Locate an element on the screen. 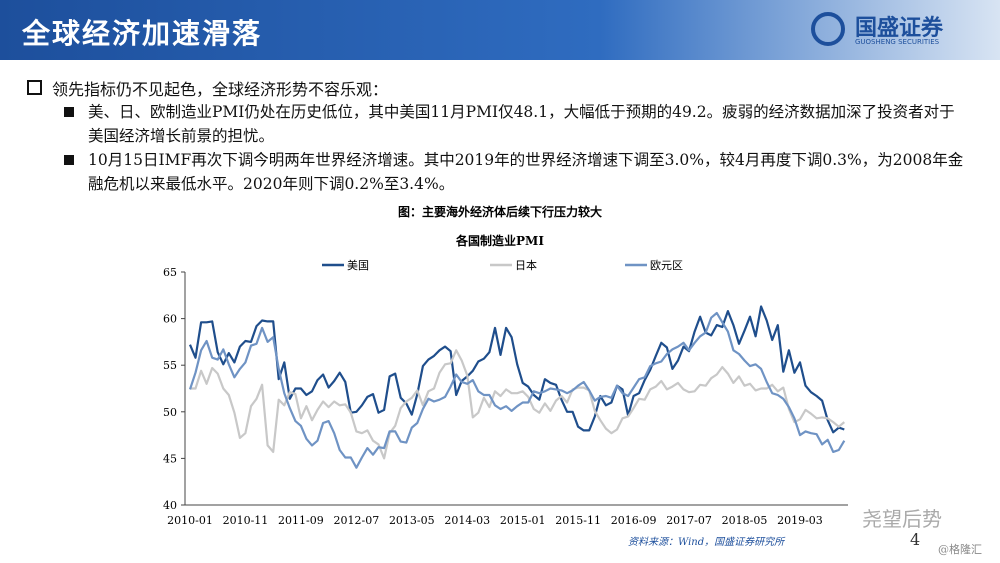 Image resolution: width=1000 pixels, height=563 pixels. y-tick-label: 60 is located at coordinates (170, 319).